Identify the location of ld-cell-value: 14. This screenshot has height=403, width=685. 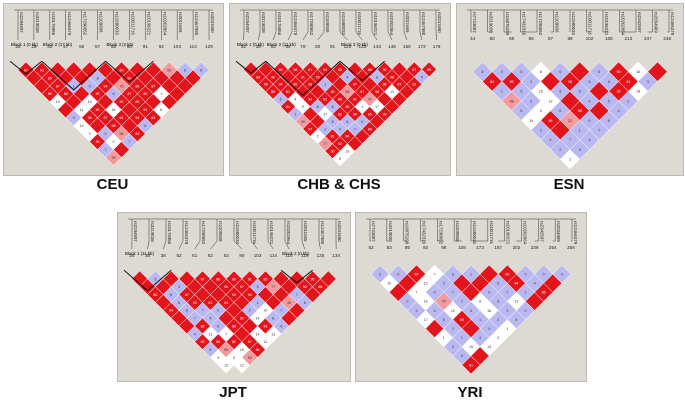
(82, 126).